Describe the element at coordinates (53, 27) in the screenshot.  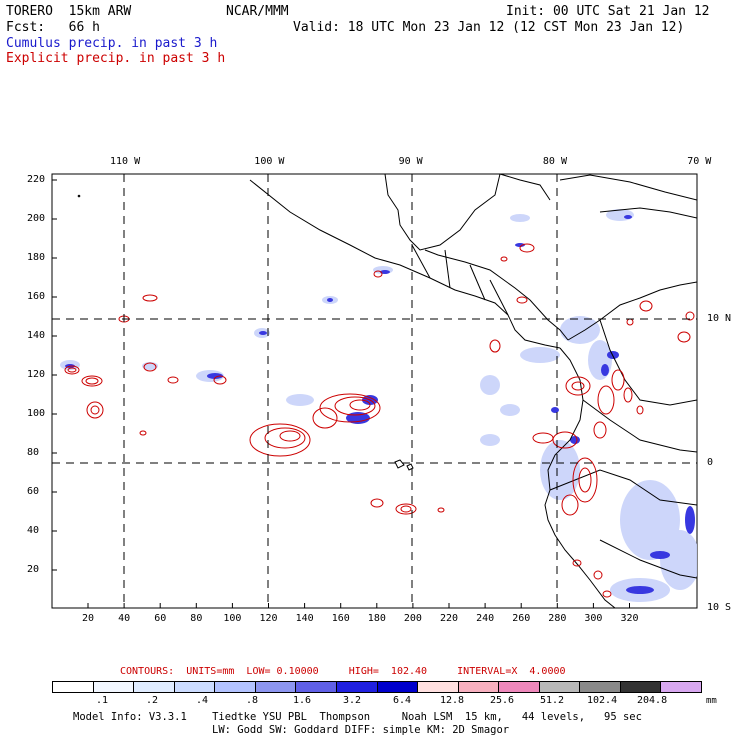
I see `forecast-hour: Fcst: 66 h` at that location.